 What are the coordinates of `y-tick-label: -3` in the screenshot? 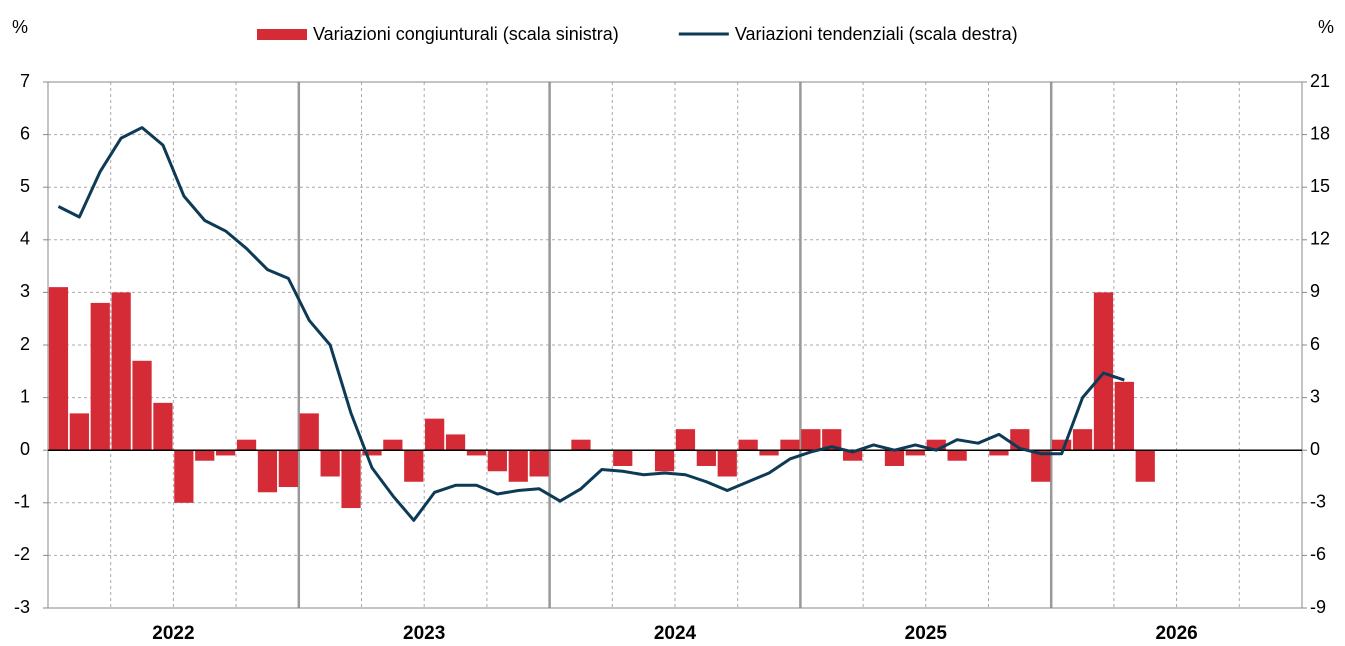 It's located at (22, 607).